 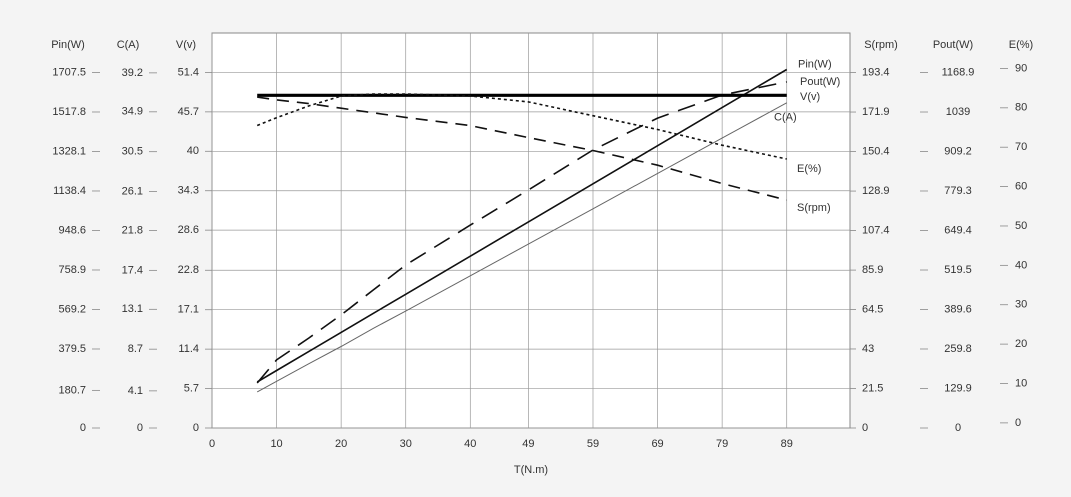 What do you see at coordinates (722, 444) in the screenshot?
I see `x-tick-label: 79` at bounding box center [722, 444].